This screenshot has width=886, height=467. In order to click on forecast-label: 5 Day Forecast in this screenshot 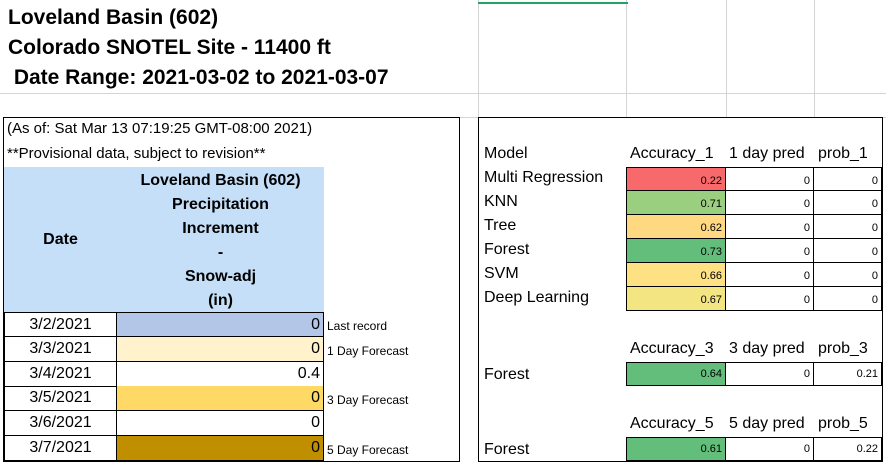, I will do `click(368, 450)`.